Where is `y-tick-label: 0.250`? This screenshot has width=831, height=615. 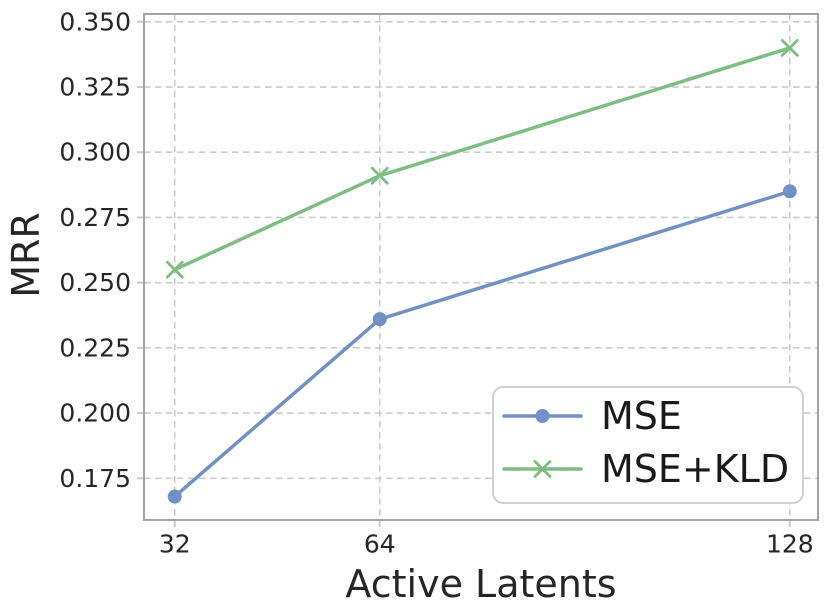
y-tick-label: 0.250 is located at coordinates (95, 282).